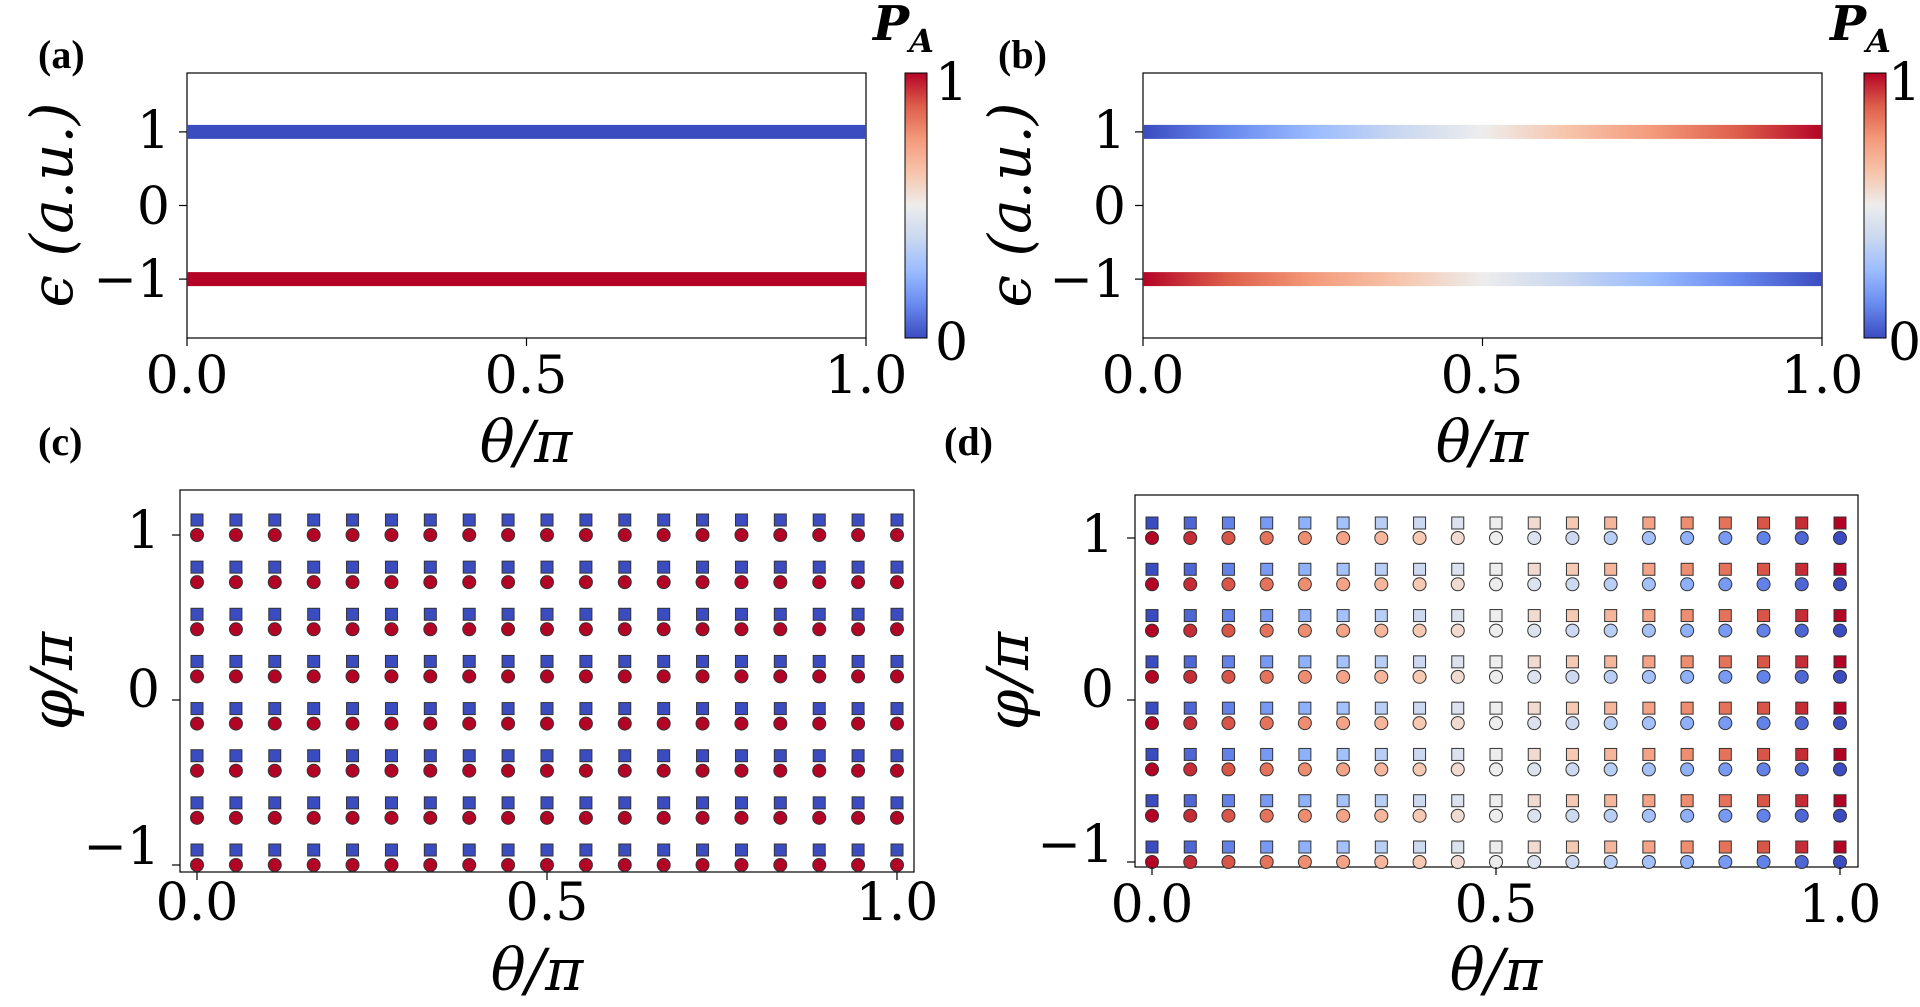  Describe the element at coordinates (866, 376) in the screenshot. I see `xtick-a-2: 1.0` at that location.